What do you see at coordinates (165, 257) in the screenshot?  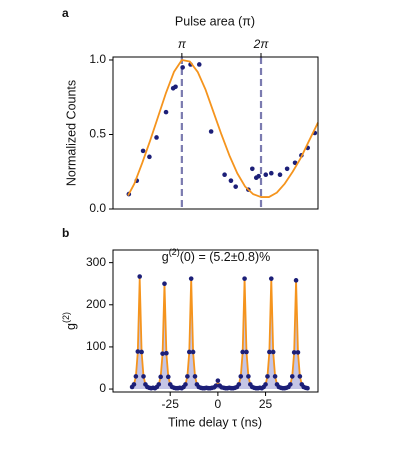 I see `annotation-part: g` at bounding box center [165, 257].